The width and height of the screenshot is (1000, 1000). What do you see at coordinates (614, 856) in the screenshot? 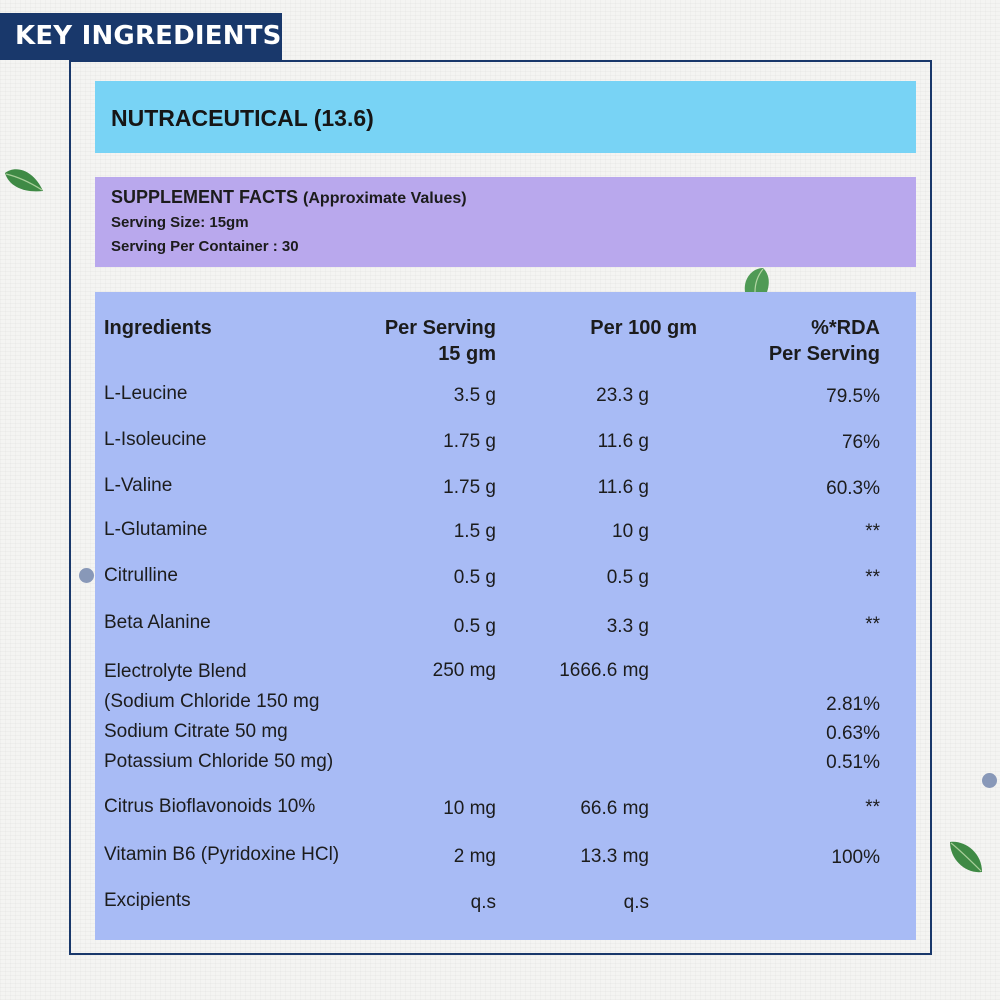
I see `per-100gm-value: 13.3 mg` at bounding box center [614, 856].